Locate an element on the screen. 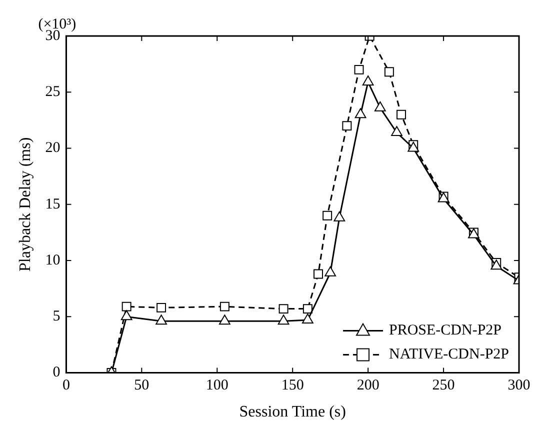  y-tick-label: 20 is located at coordinates (52, 148).